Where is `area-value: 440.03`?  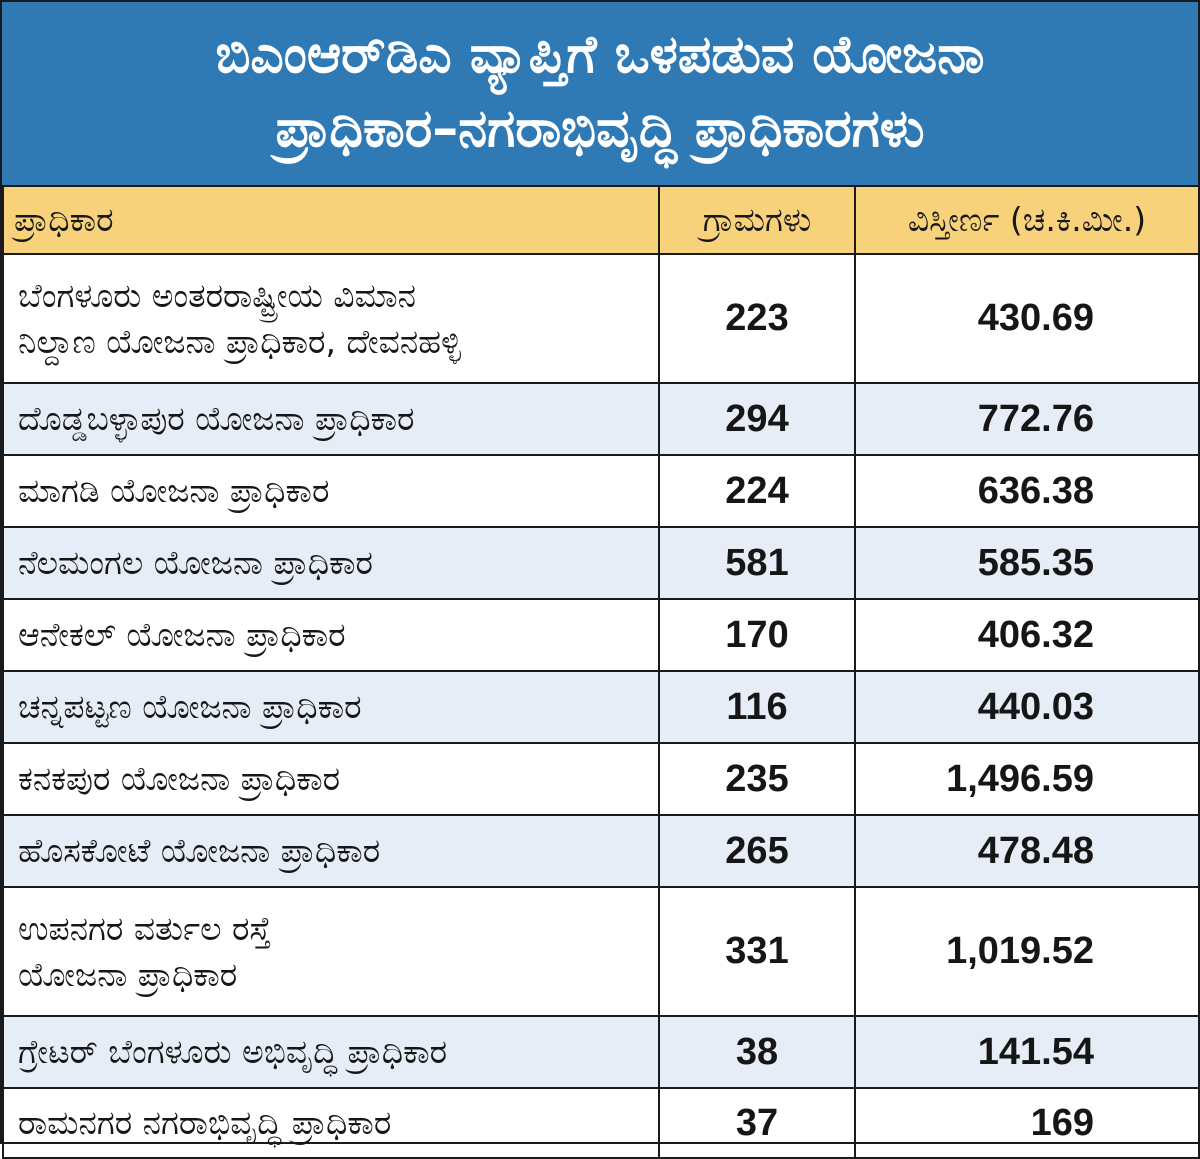 area-value: 440.03 is located at coordinates (1027, 707).